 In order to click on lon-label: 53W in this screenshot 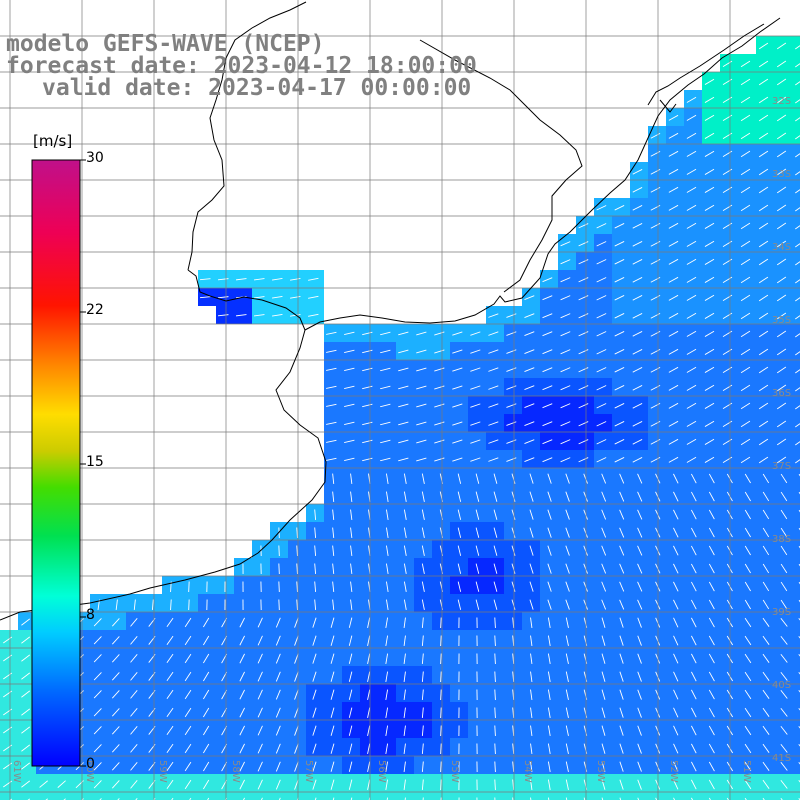, I will do `click(600, 771)`.